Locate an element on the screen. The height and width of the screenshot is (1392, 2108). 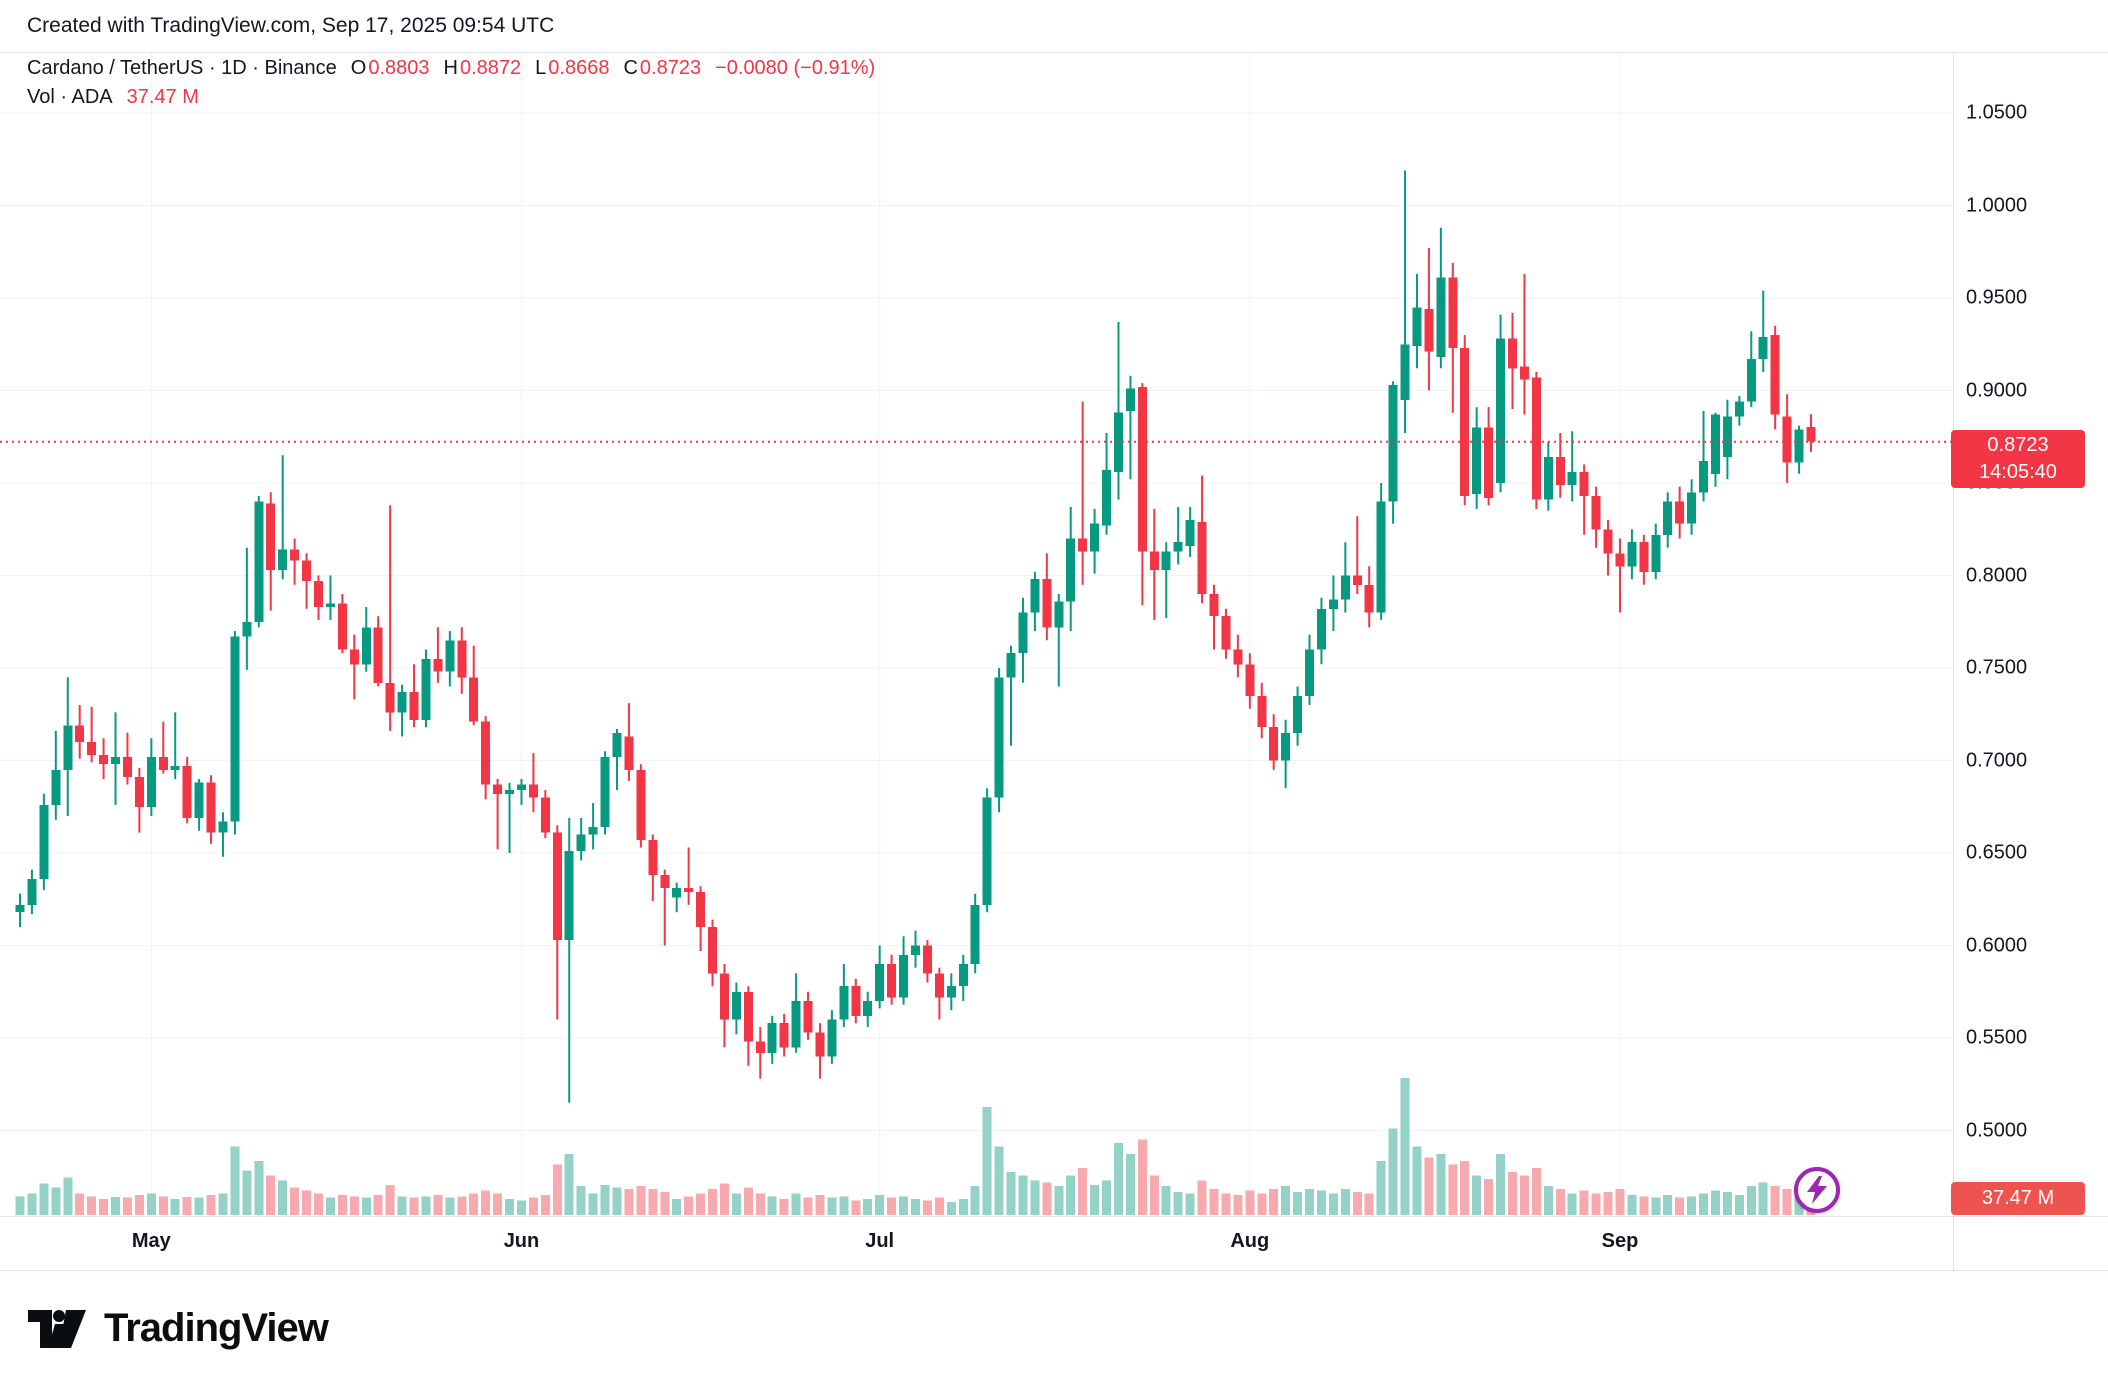
time-tick-label: Sep is located at coordinates (1620, 1241).